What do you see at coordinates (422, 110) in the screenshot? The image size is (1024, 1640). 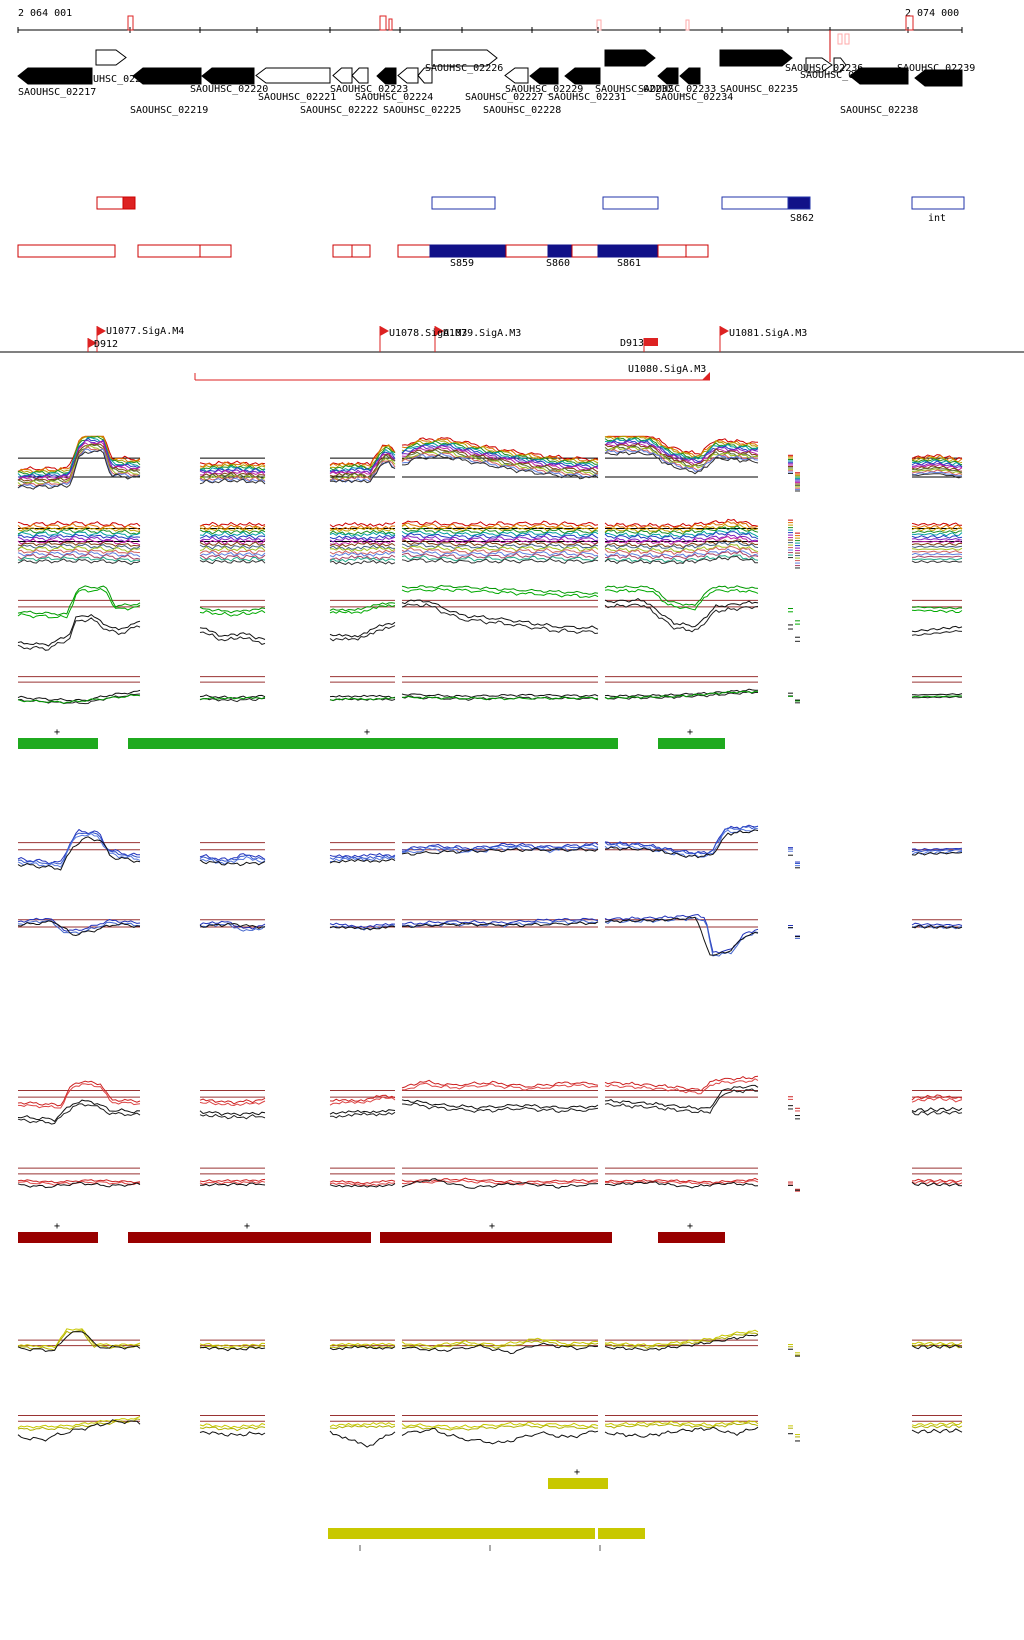 I see `gene-label: SAOUHSC_02225` at bounding box center [422, 110].